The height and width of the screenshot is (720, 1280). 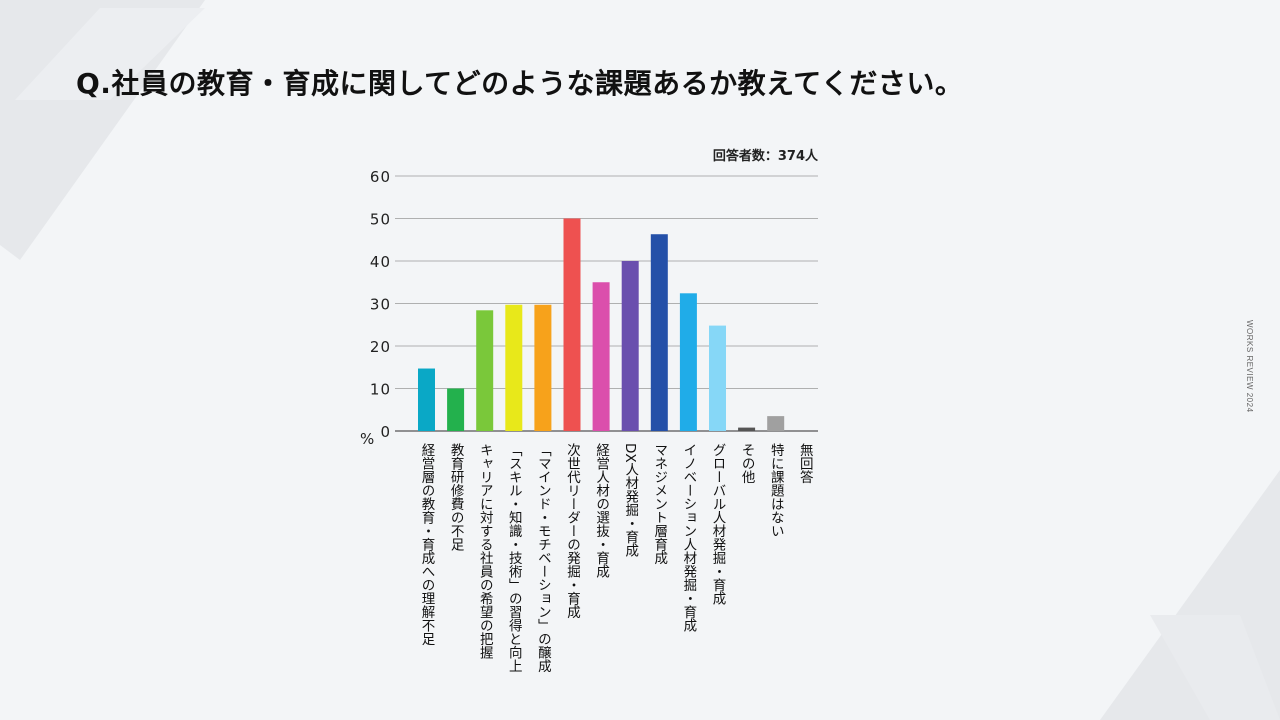 What do you see at coordinates (380, 262) in the screenshot?
I see `y-tick-label-40: 40` at bounding box center [380, 262].